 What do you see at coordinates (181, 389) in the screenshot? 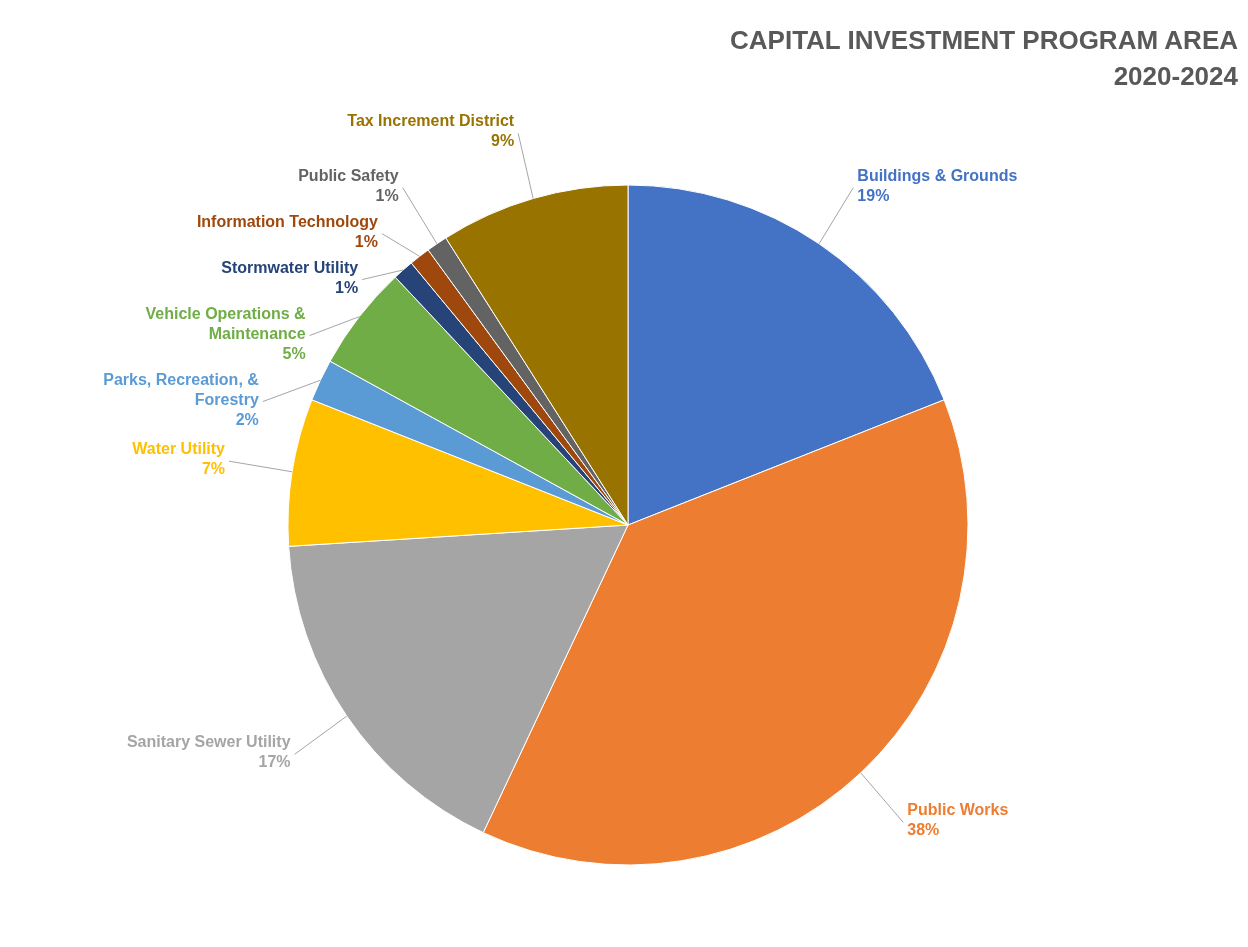
I see `slice-label: Parks, Recreation, & Forestry` at bounding box center [181, 389].